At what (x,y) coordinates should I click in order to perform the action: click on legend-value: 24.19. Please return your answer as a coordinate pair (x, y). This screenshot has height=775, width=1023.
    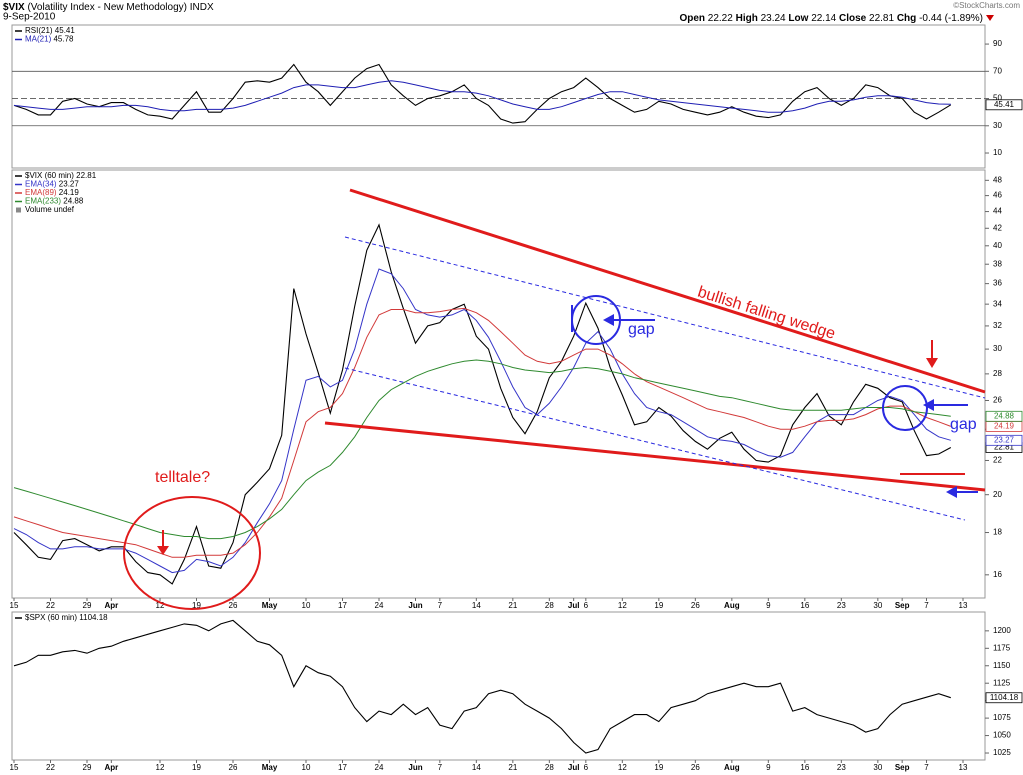
    Looking at the image, I should click on (69, 192).